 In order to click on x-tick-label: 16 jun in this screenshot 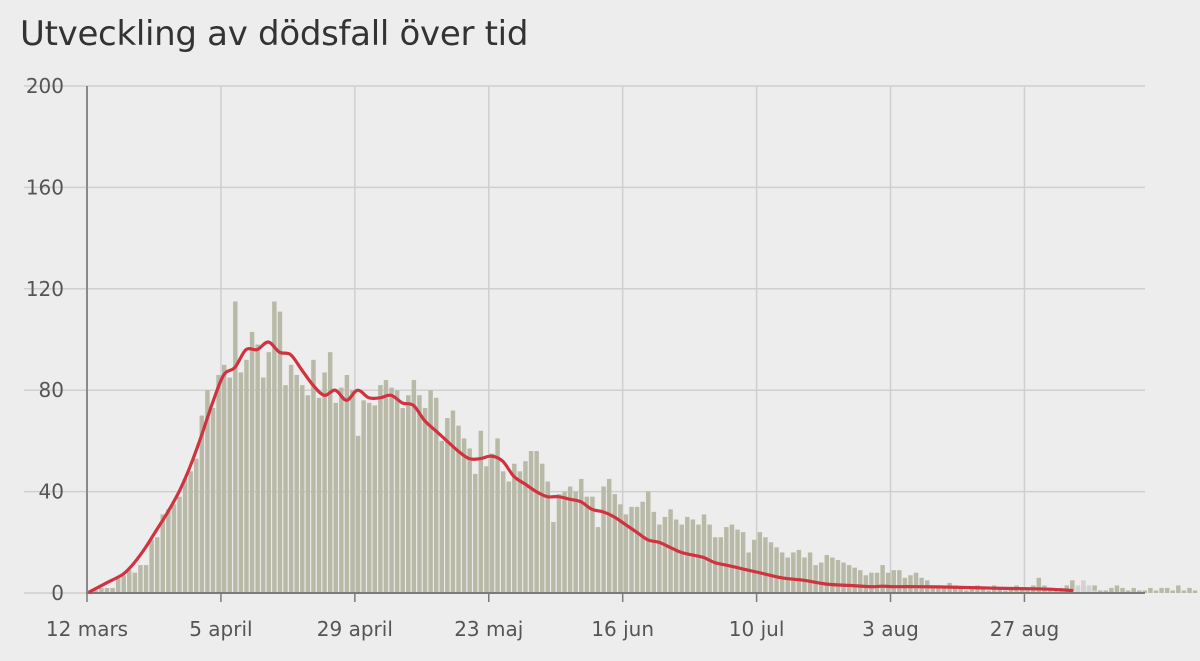, I will do `click(622, 629)`.